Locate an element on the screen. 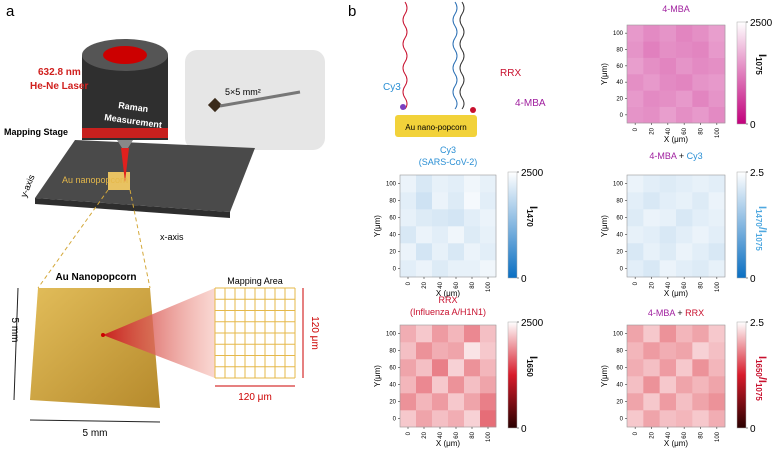 The height and width of the screenshot is (455, 776). substrate-label: Au nanopopcorn is located at coordinates (95, 180).